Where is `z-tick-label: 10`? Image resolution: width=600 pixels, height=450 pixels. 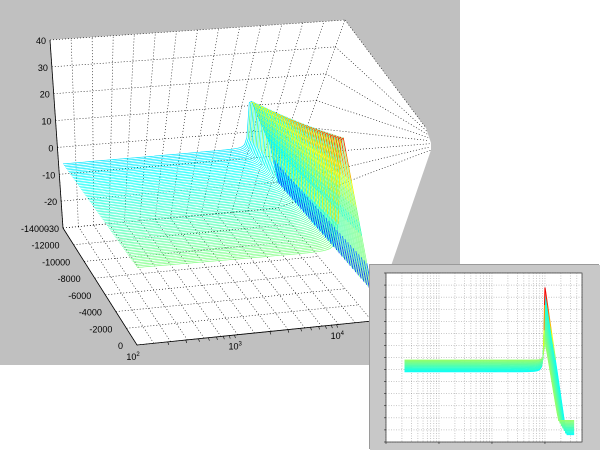
z-tick-label: 10 is located at coordinates (47, 122).